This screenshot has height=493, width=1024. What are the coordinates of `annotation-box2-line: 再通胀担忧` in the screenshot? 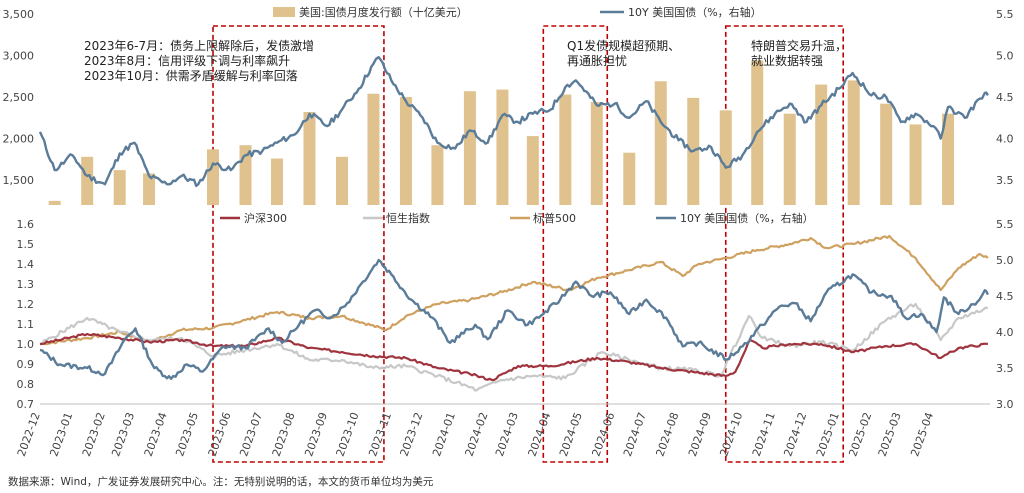 It's located at (597, 61).